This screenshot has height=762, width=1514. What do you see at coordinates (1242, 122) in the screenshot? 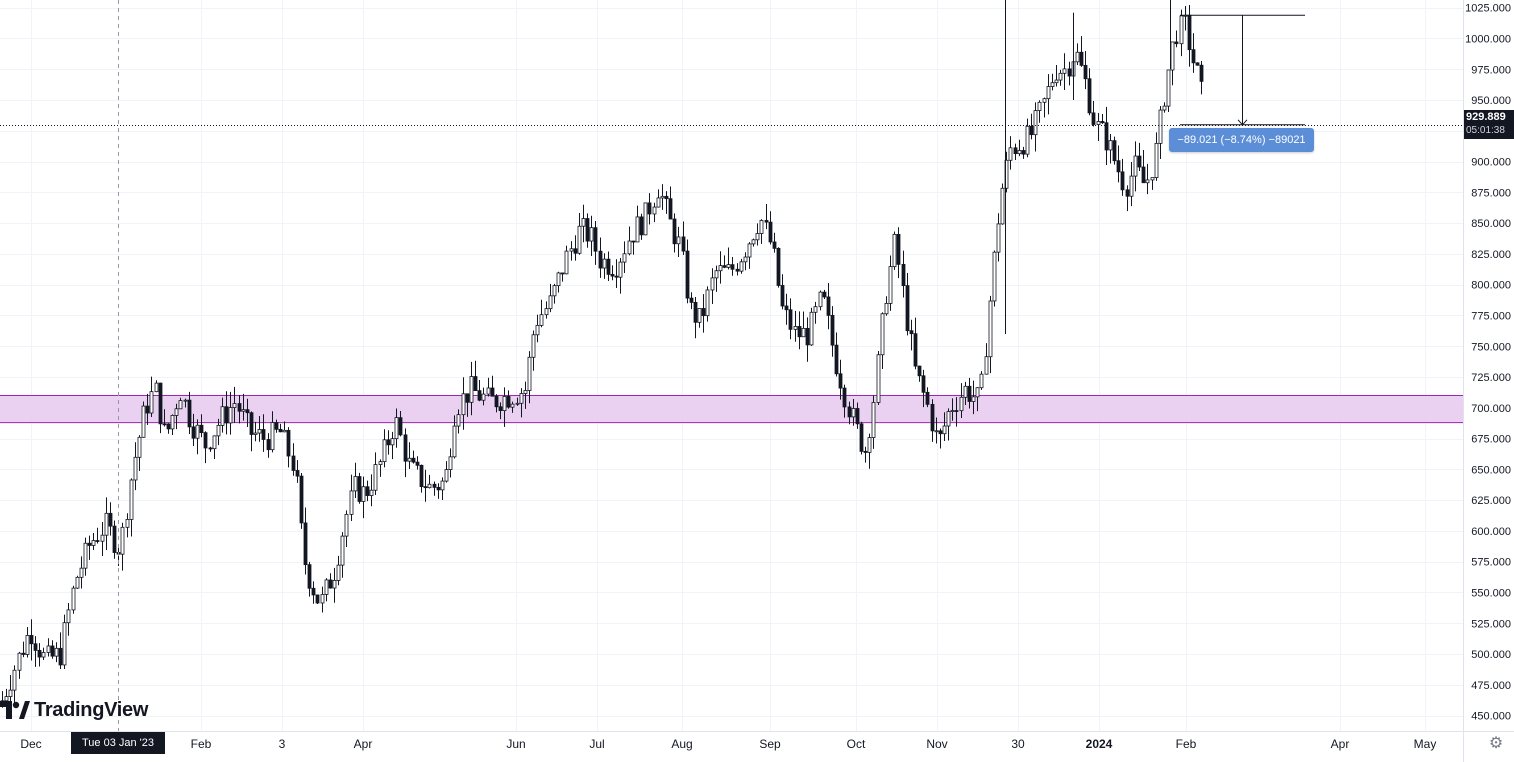
I see `measure-arrowhead` at bounding box center [1242, 122].